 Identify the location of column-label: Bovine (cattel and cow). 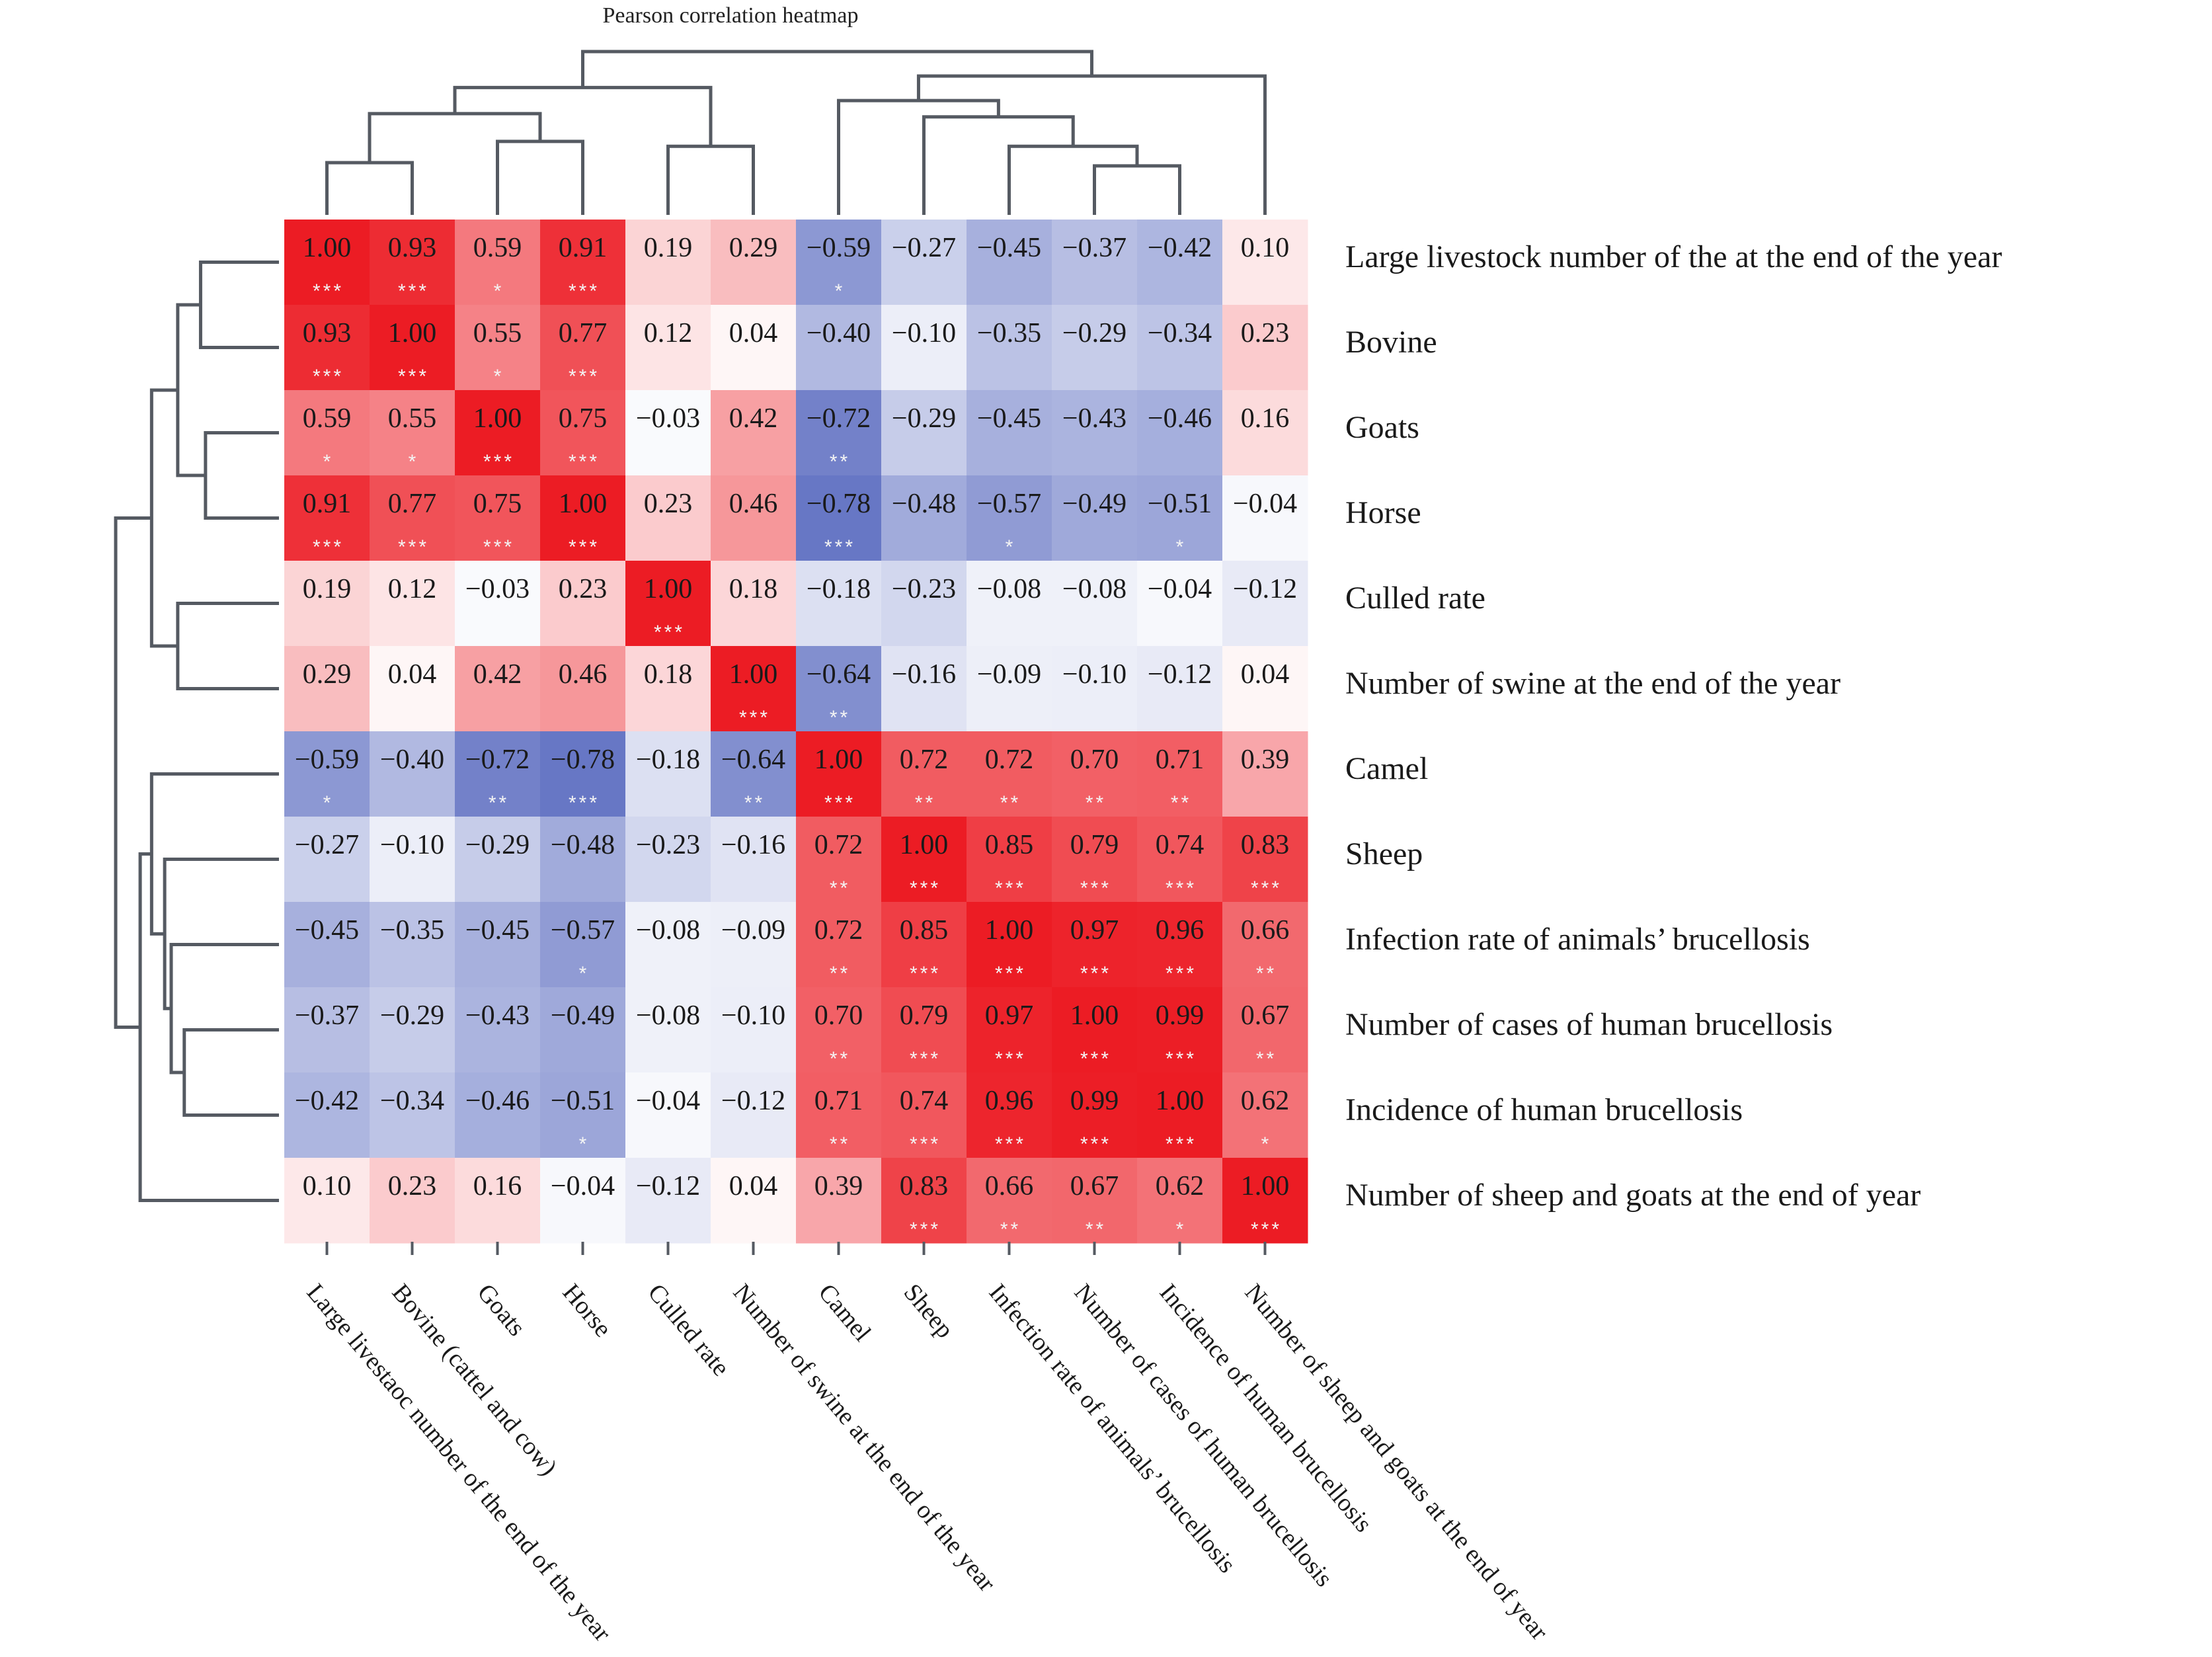
(475, 1380).